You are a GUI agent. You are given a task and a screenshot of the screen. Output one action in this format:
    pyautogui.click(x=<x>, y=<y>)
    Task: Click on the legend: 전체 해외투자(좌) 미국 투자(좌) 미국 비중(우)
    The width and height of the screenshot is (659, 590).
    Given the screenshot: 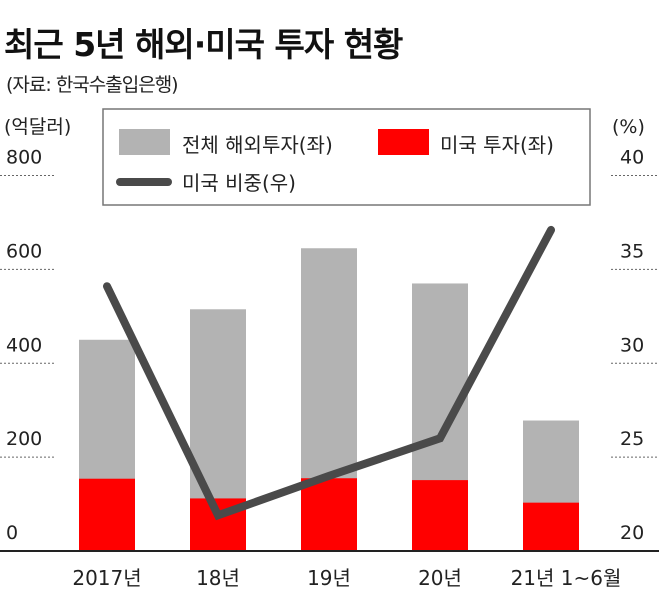 What is the action you would take?
    pyautogui.click(x=346, y=157)
    